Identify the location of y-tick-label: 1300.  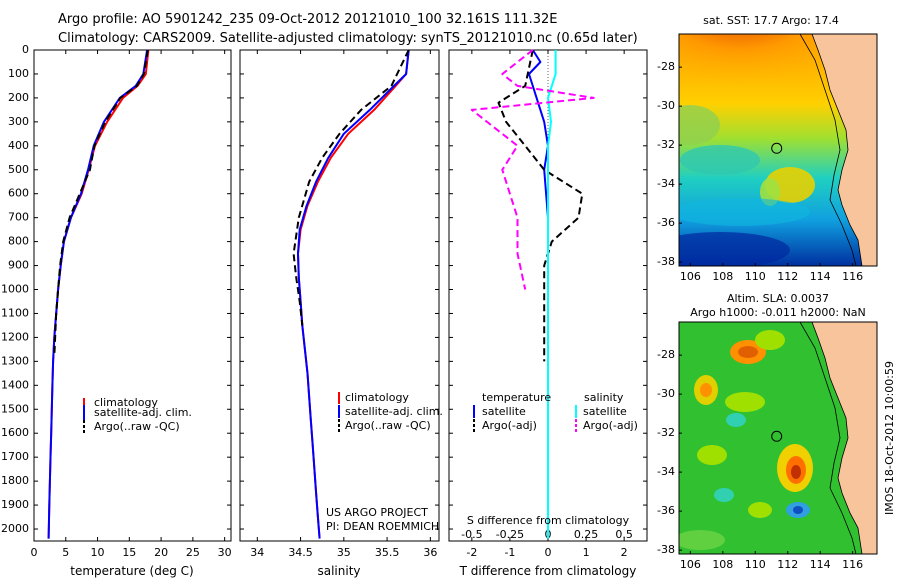
(15, 360).